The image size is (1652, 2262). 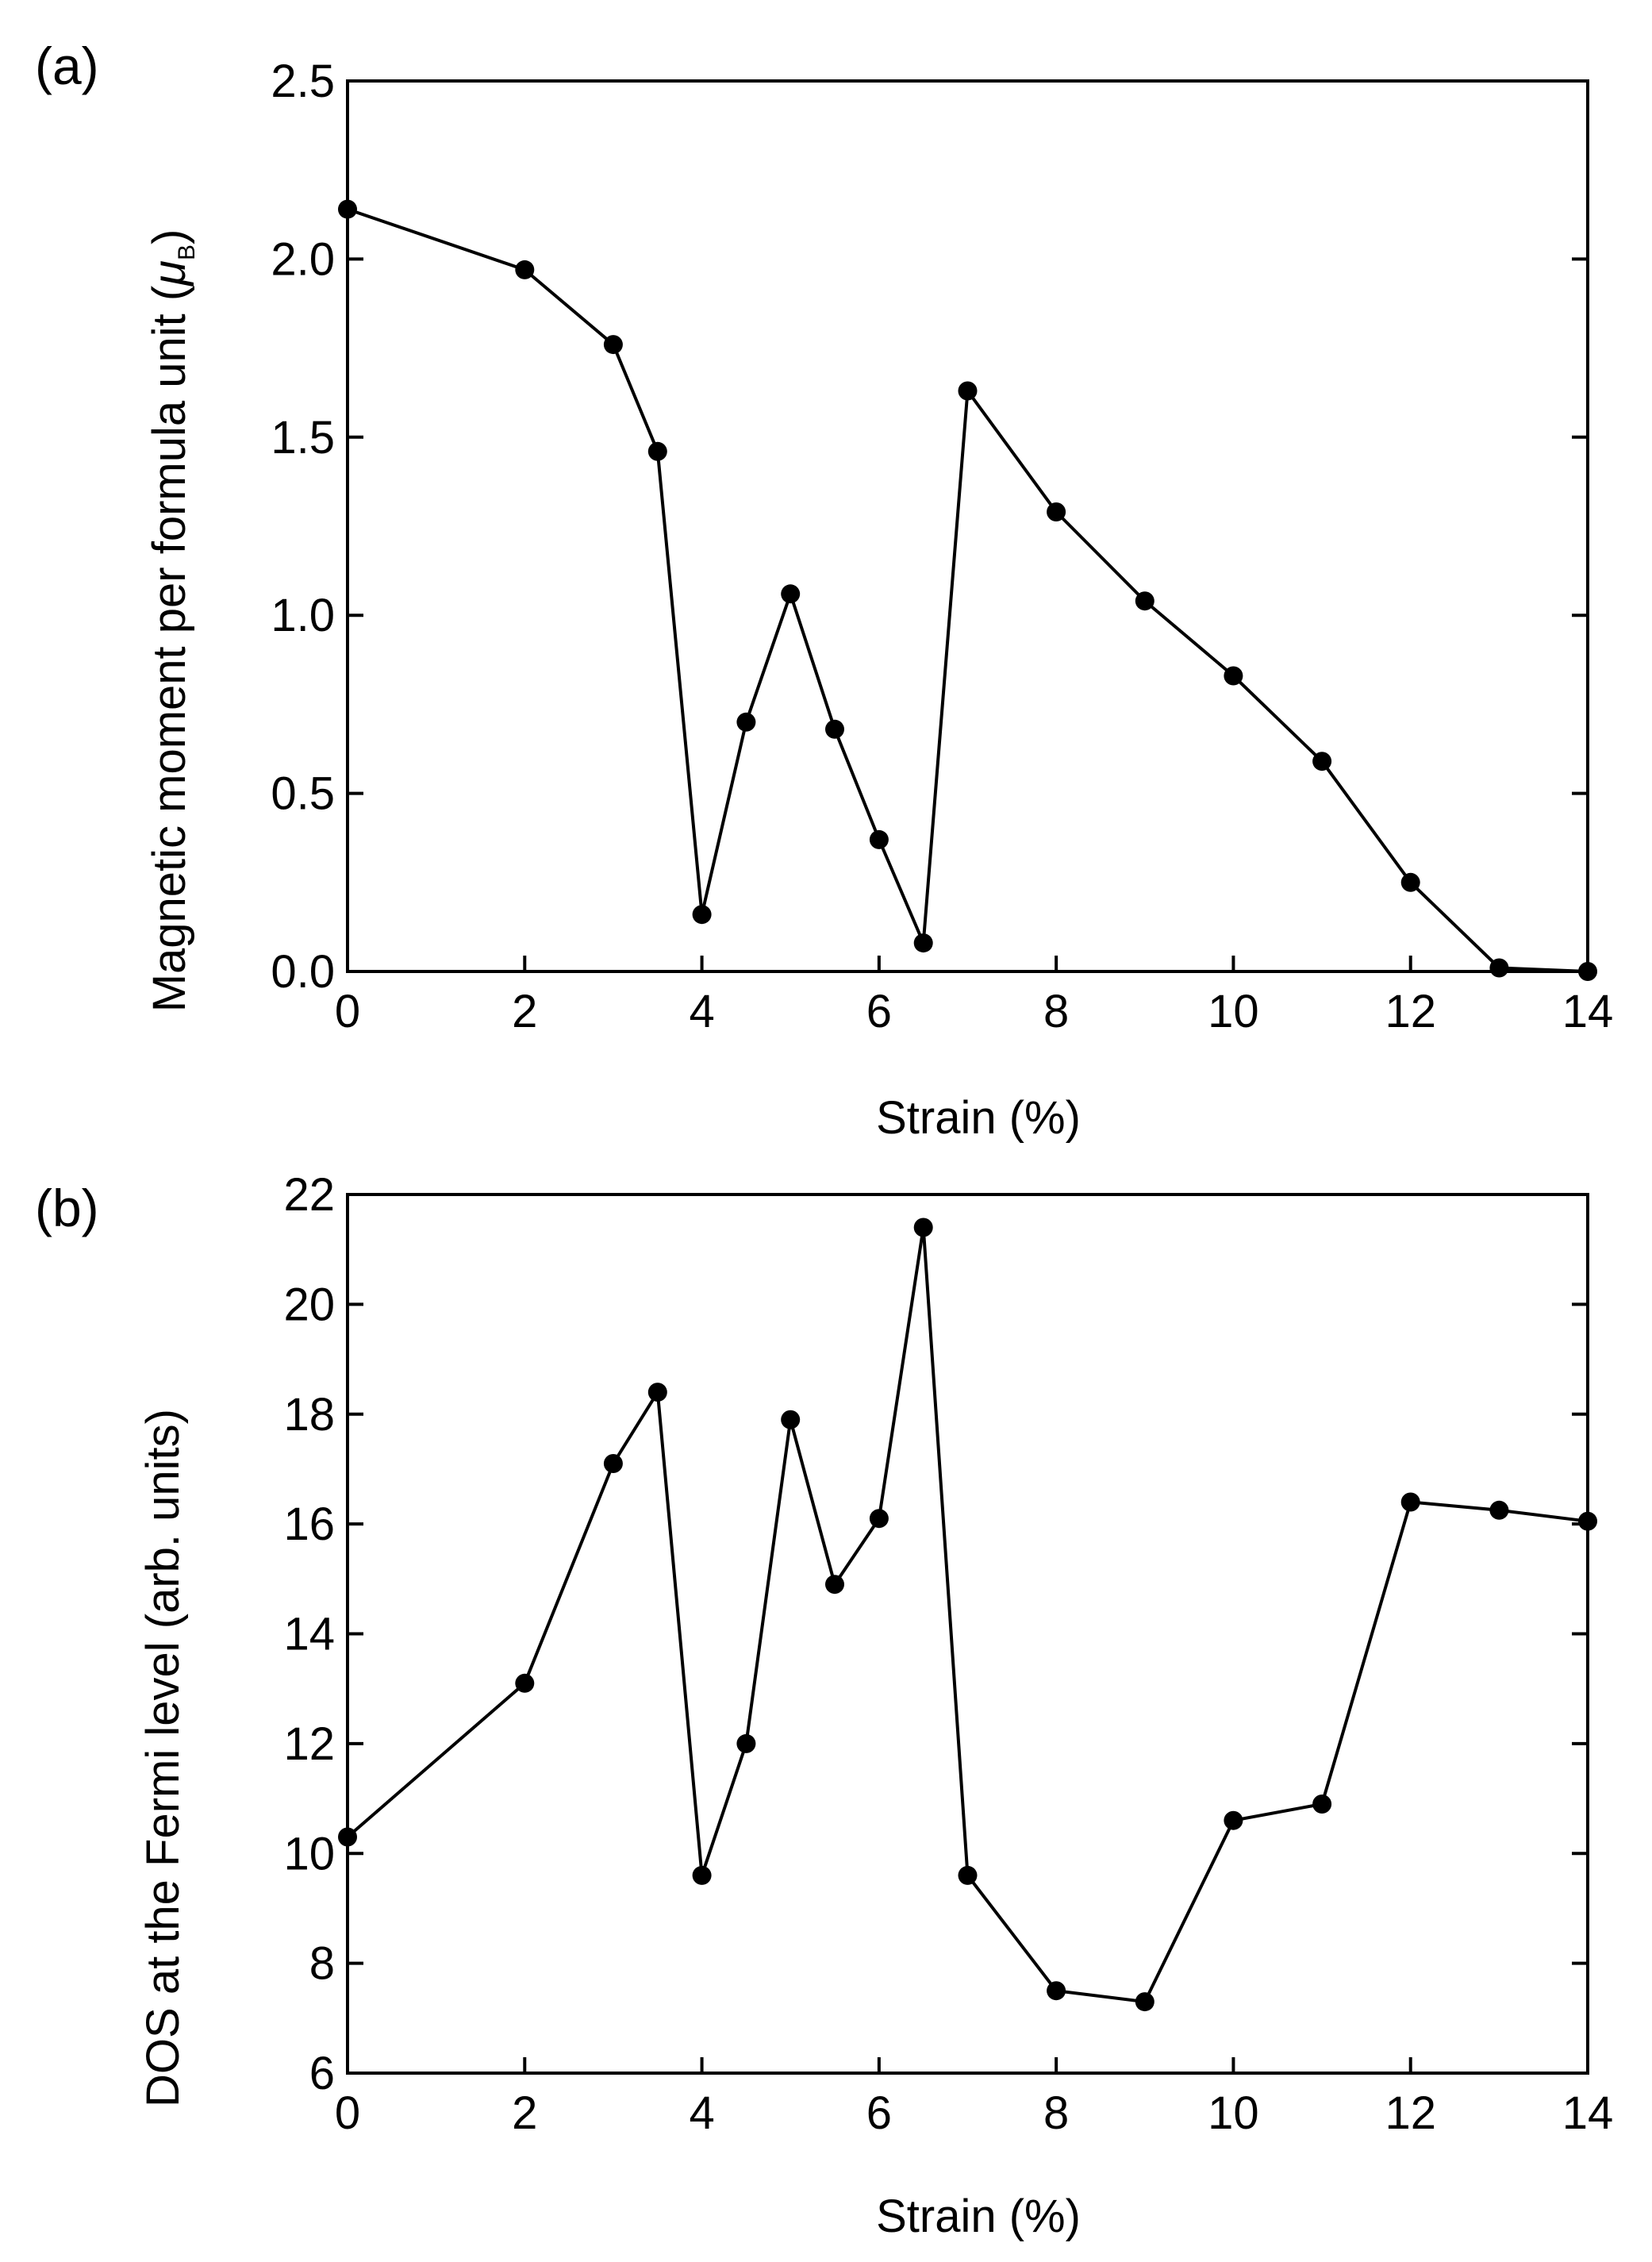 I want to click on panel-b-xtick-label: 2, so click(x=524, y=2113).